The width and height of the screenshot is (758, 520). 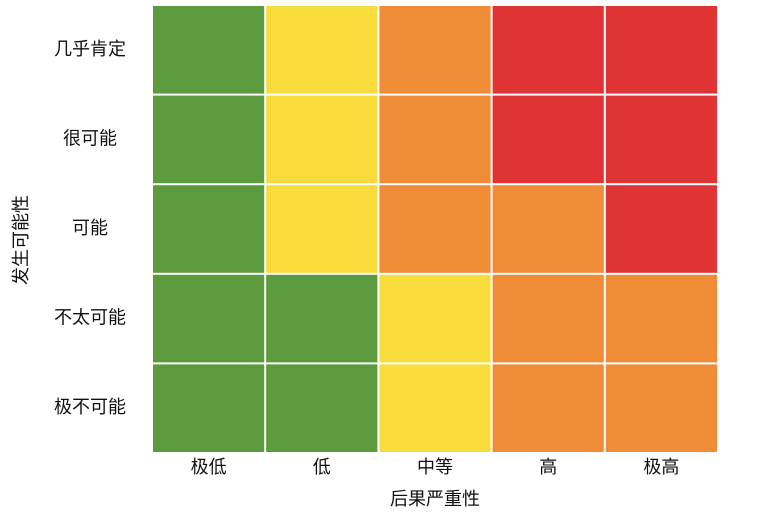 I want to click on x-label: 中等, so click(x=435, y=467).